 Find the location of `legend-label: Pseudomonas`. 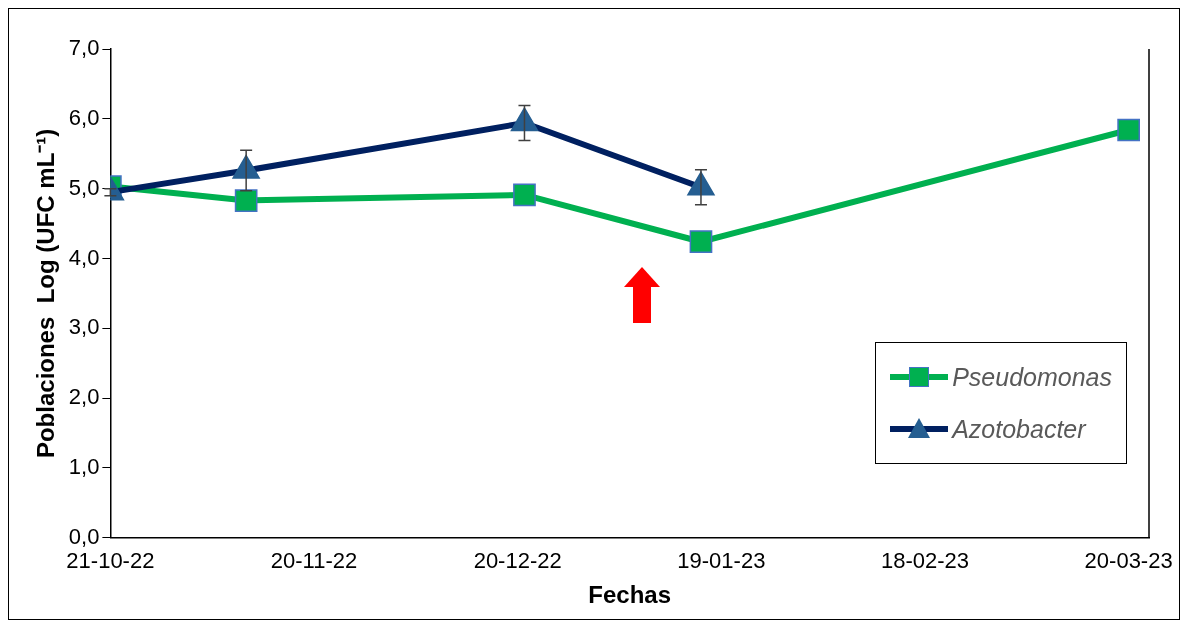

legend-label: Pseudomonas is located at coordinates (1032, 377).